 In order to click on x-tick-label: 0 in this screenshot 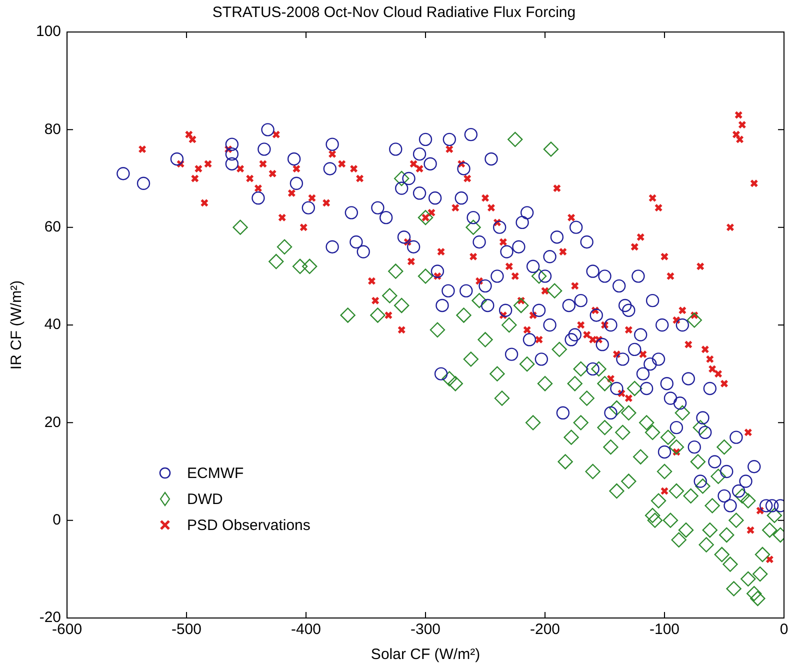, I will do `click(784, 629)`.